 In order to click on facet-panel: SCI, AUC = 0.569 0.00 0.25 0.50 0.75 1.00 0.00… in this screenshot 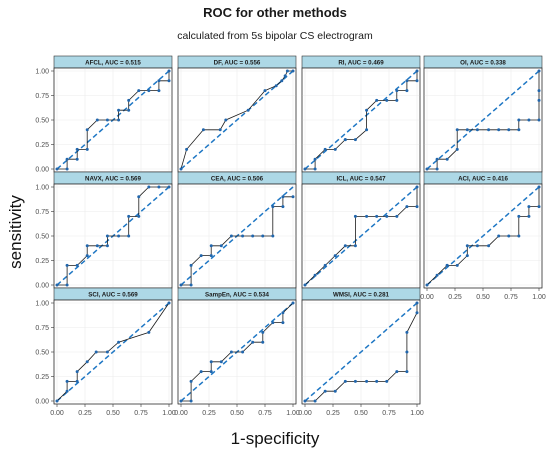, I will do `click(105, 352)`.